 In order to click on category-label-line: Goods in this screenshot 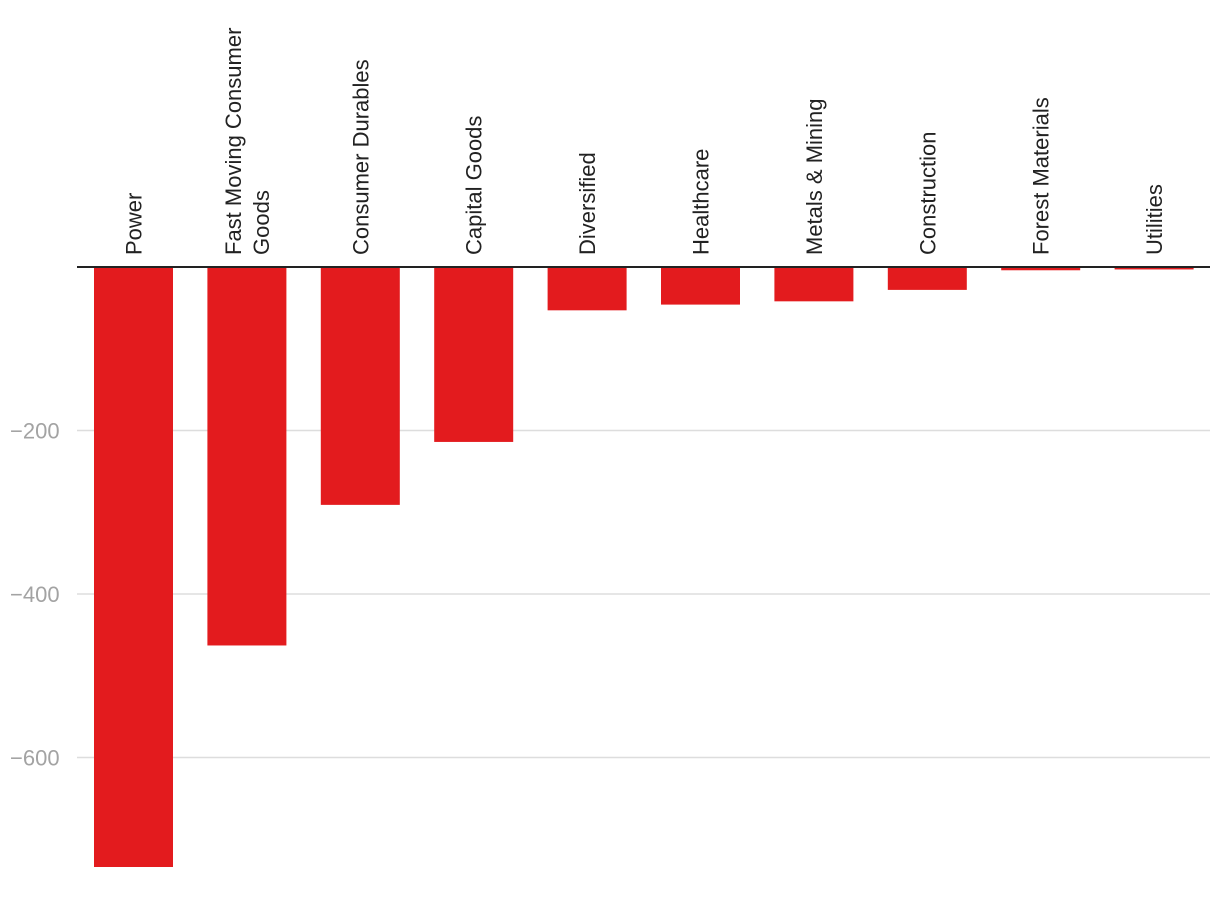, I will do `click(261, 222)`.